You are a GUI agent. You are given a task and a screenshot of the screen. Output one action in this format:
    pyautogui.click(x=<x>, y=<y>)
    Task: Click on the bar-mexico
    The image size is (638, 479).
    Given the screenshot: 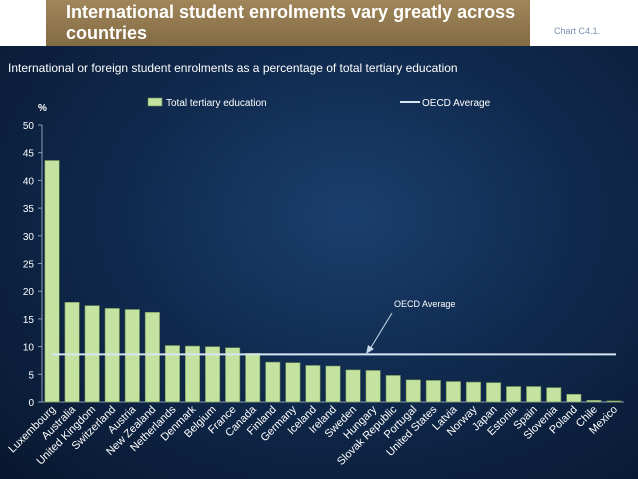 What is the action you would take?
    pyautogui.click(x=614, y=401)
    